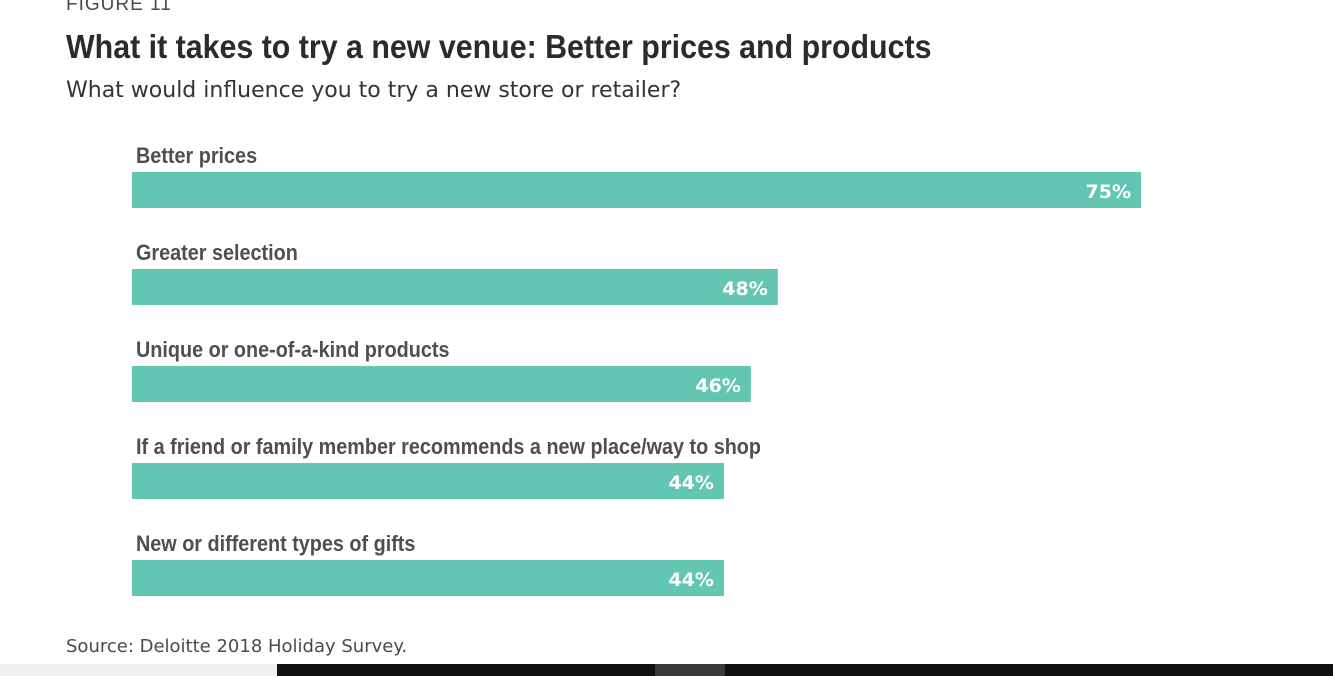 The image size is (1333, 676). Describe the element at coordinates (717, 386) in the screenshot. I see `value-label: 46%` at that location.